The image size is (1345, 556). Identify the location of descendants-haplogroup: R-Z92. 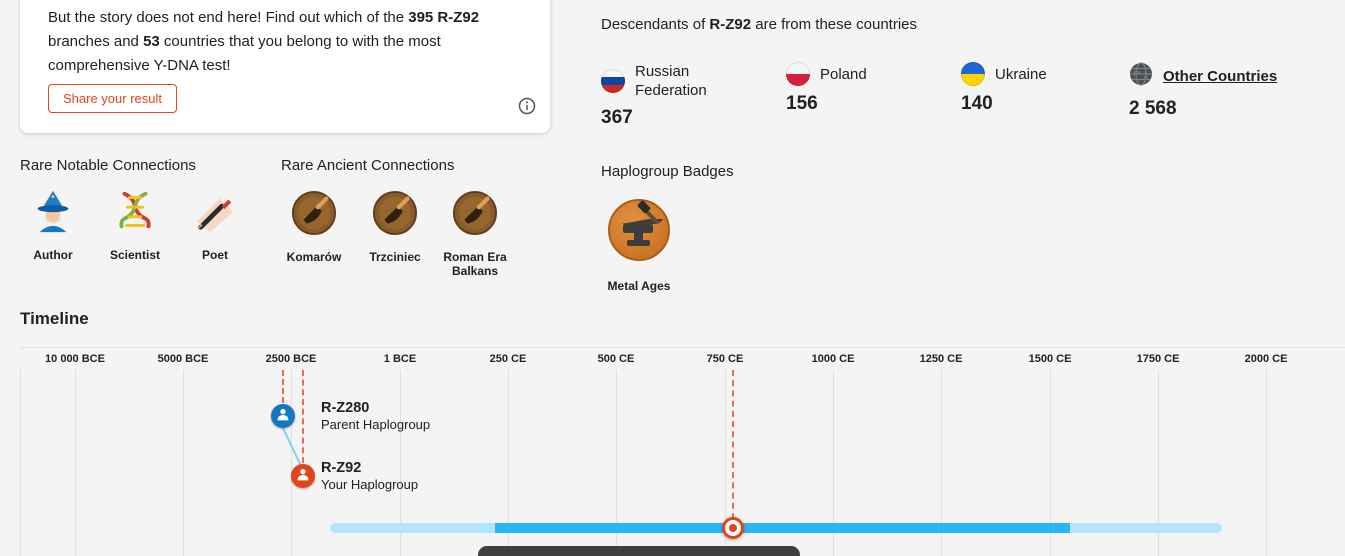
(730, 24).